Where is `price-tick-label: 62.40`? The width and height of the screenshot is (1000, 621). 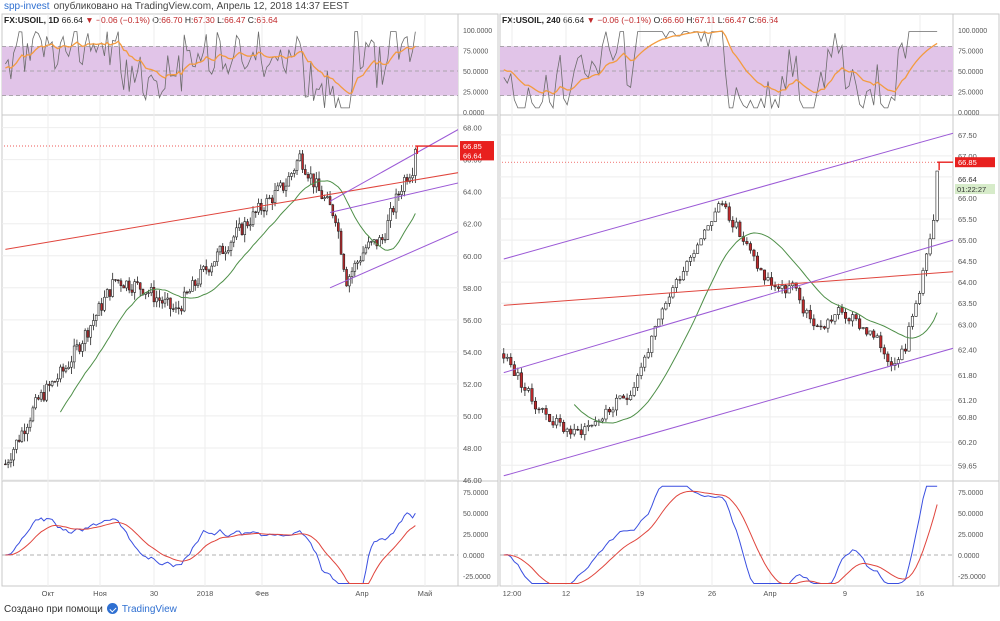 price-tick-label: 62.40 is located at coordinates (967, 350).